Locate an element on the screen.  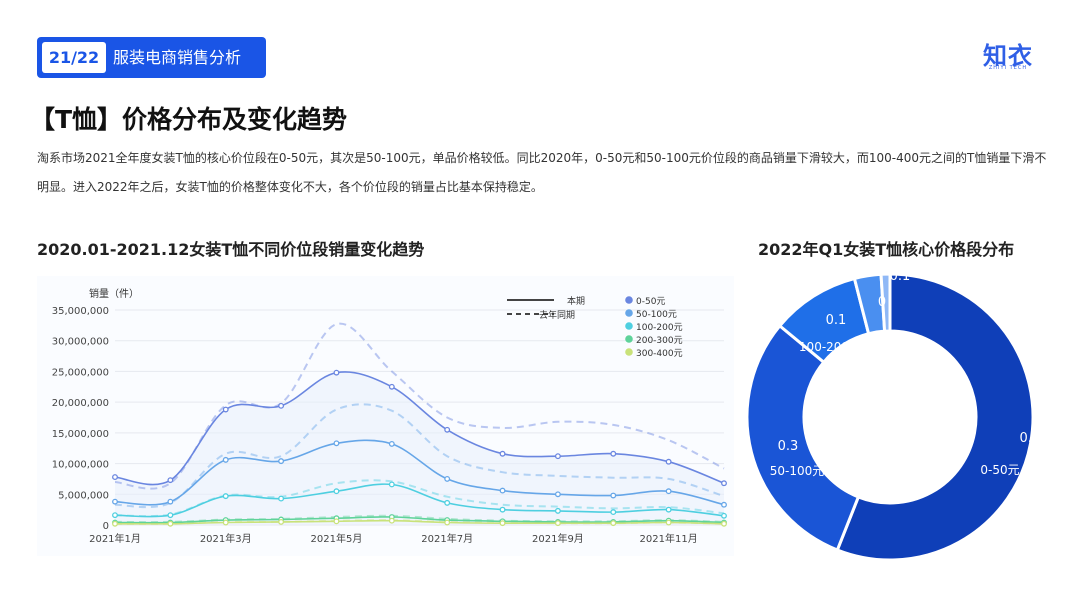
brand-logo: 知衣 ZHIYI TECH is located at coordinates (1008, 56).